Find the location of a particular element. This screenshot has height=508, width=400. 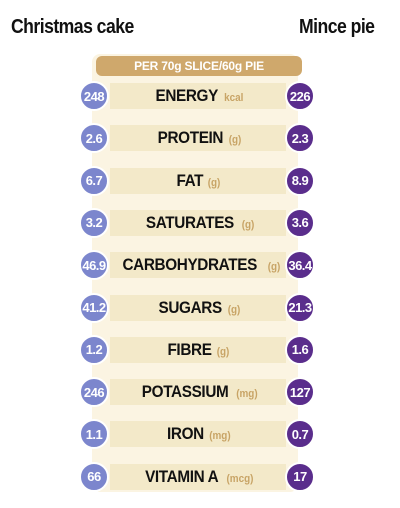

nutrient-label: POTASSIUM (mg) is located at coordinates (198, 392).